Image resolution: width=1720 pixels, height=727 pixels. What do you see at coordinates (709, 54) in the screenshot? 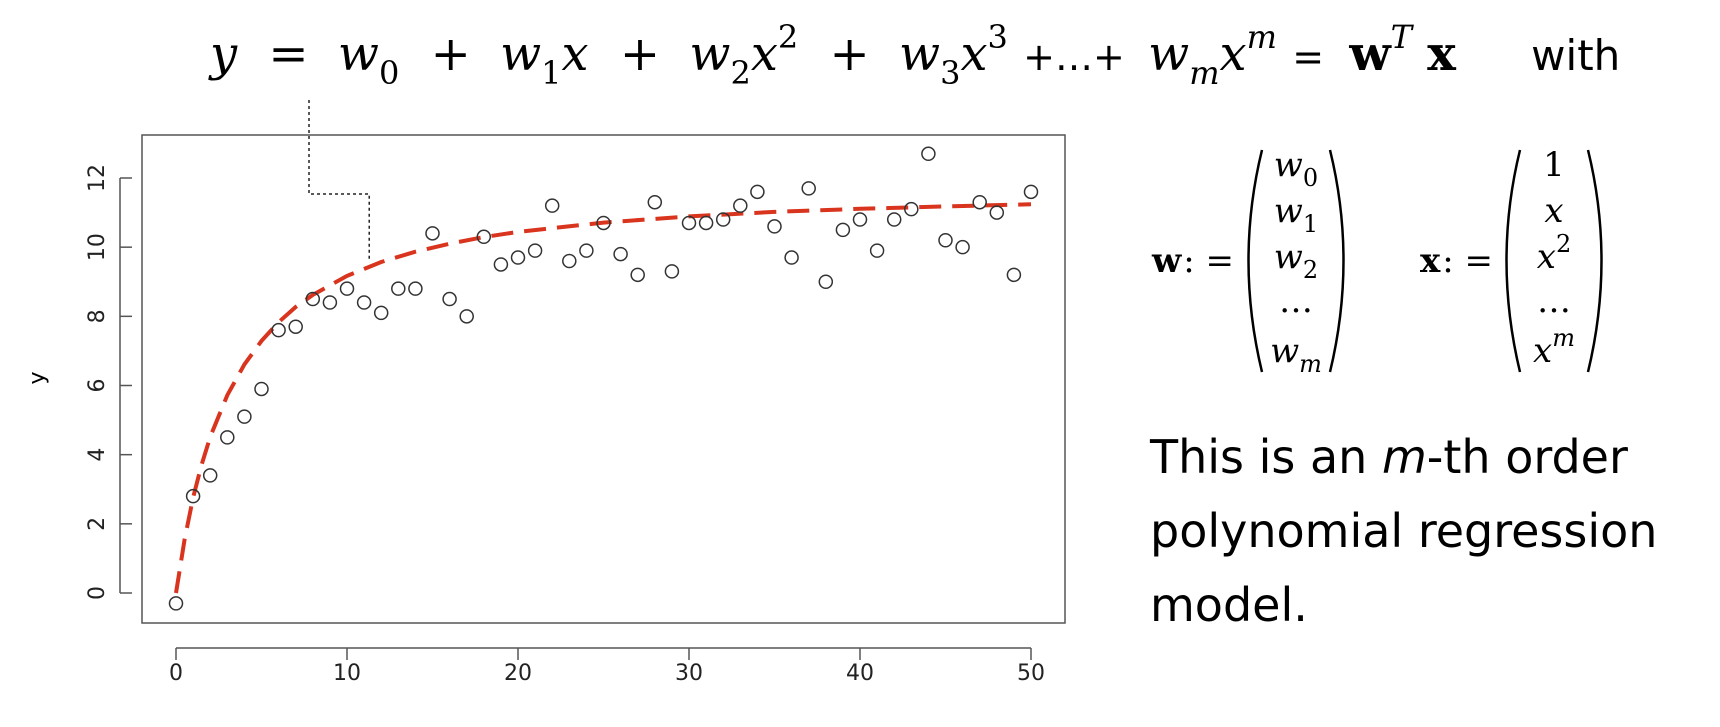
I see `formula-w2-base: w` at bounding box center [709, 54].